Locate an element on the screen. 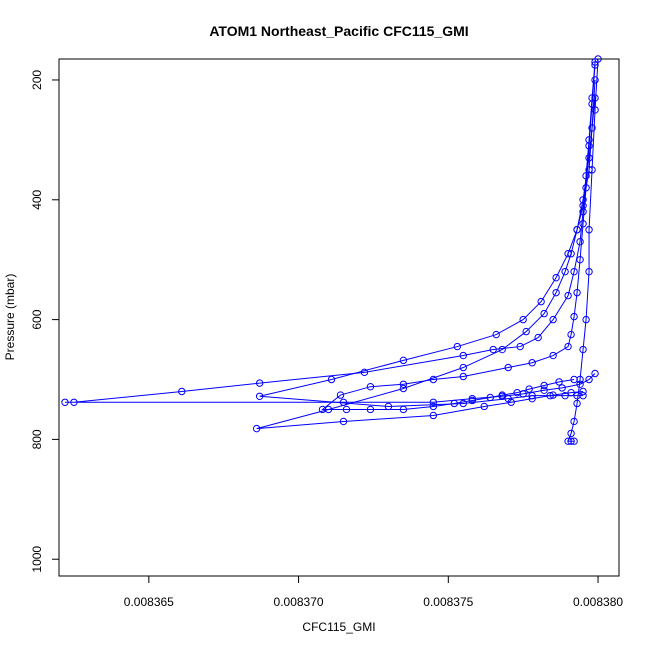 The image size is (650, 650). chart-title: ATOM1 Northeast_Pacific CFC115_GMI is located at coordinates (338, 31).